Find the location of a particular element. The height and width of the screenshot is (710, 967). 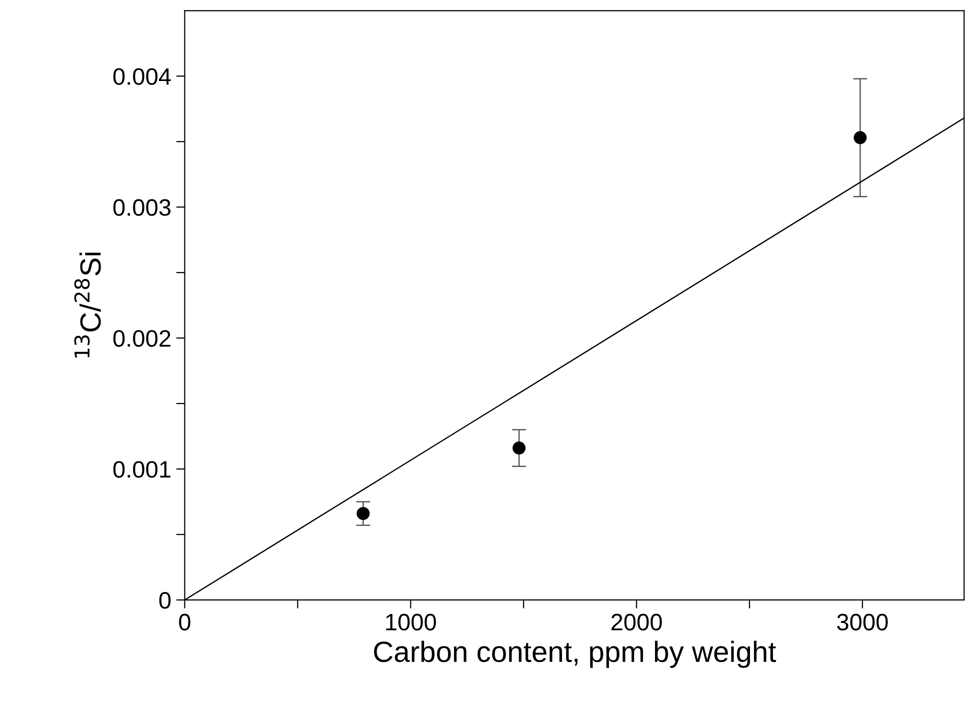

y-tick-label: 0 is located at coordinates (165, 600).